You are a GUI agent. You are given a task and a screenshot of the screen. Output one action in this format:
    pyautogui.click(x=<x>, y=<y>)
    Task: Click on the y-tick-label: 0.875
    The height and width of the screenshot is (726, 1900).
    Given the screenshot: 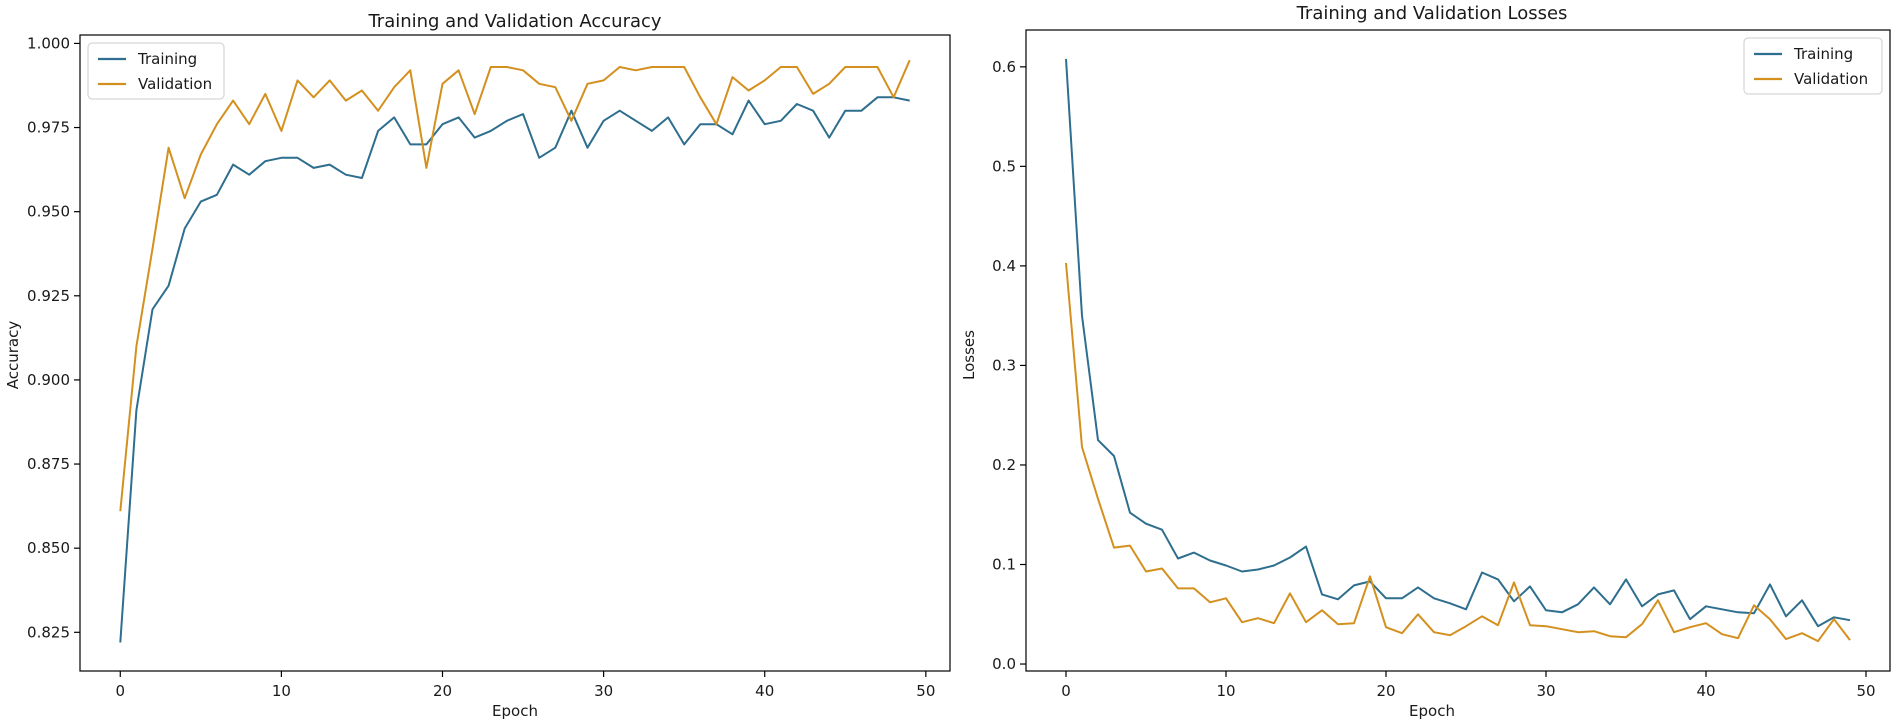 What is the action you would take?
    pyautogui.click(x=48, y=464)
    